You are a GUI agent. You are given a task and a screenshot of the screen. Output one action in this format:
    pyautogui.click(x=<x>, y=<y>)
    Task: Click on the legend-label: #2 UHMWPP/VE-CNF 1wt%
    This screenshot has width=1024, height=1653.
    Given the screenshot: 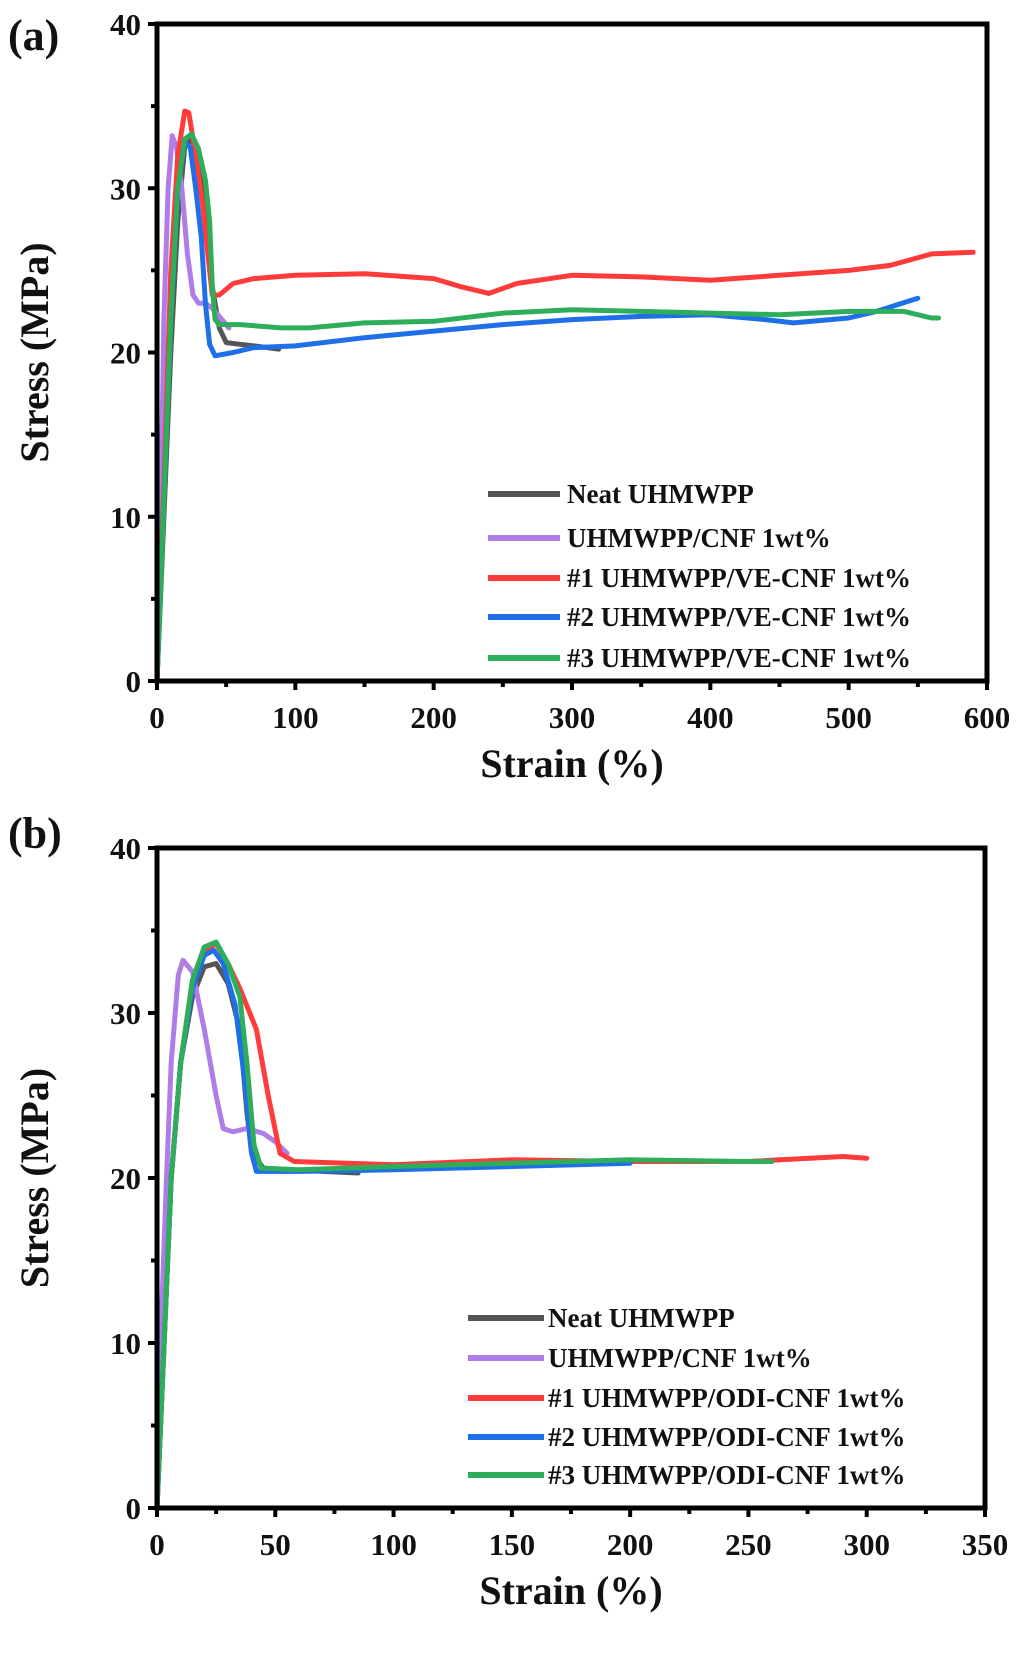 What is the action you would take?
    pyautogui.click(x=739, y=617)
    